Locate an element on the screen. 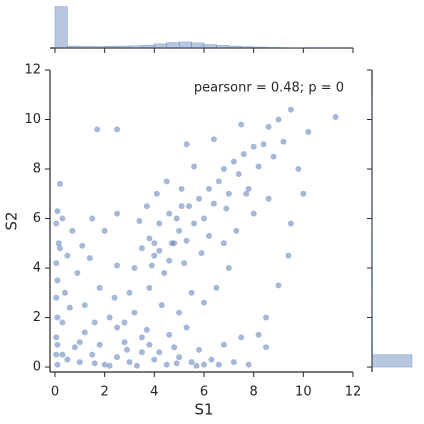 The height and width of the screenshot is (424, 424). x-tick-label: 12 is located at coordinates (353, 392).